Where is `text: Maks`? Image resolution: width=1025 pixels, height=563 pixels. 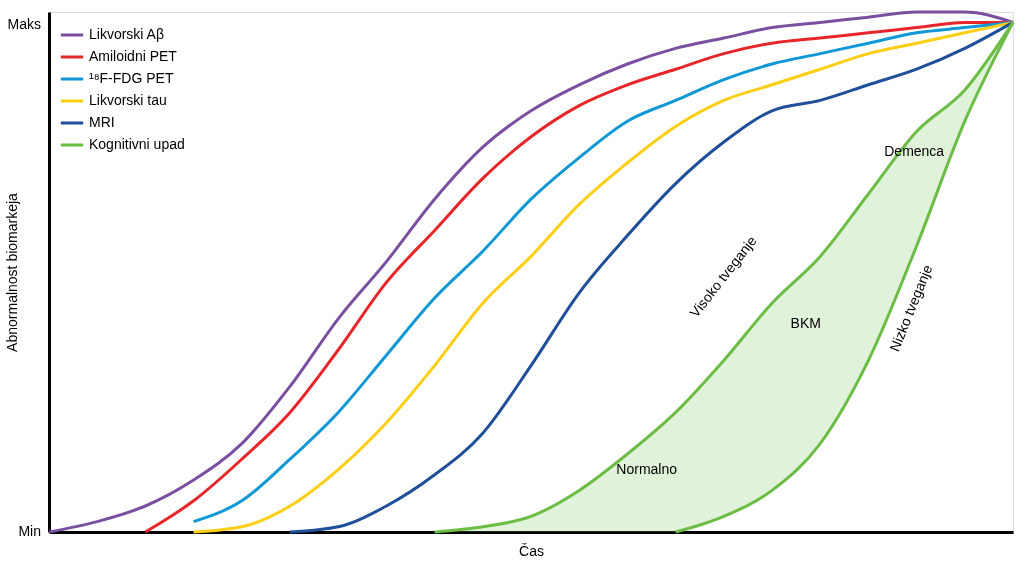
text: Maks is located at coordinates (24, 24).